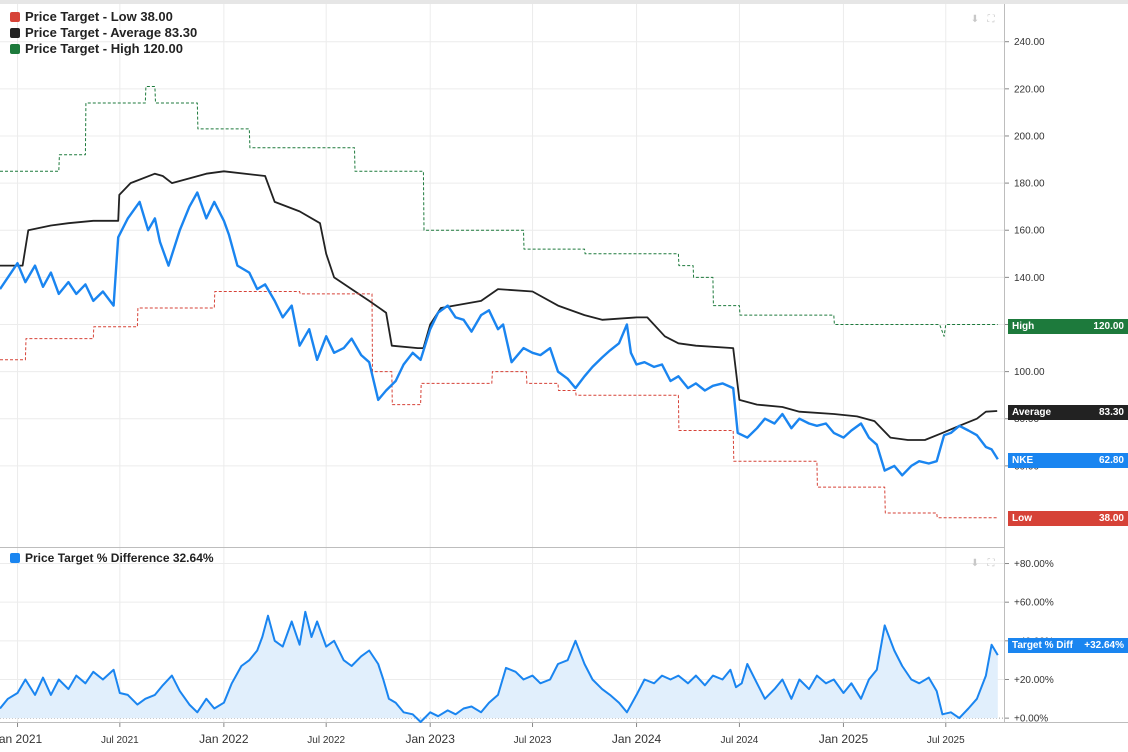 The image size is (1128, 752). I want to click on y-tick-label: 140.00, so click(1029, 278).